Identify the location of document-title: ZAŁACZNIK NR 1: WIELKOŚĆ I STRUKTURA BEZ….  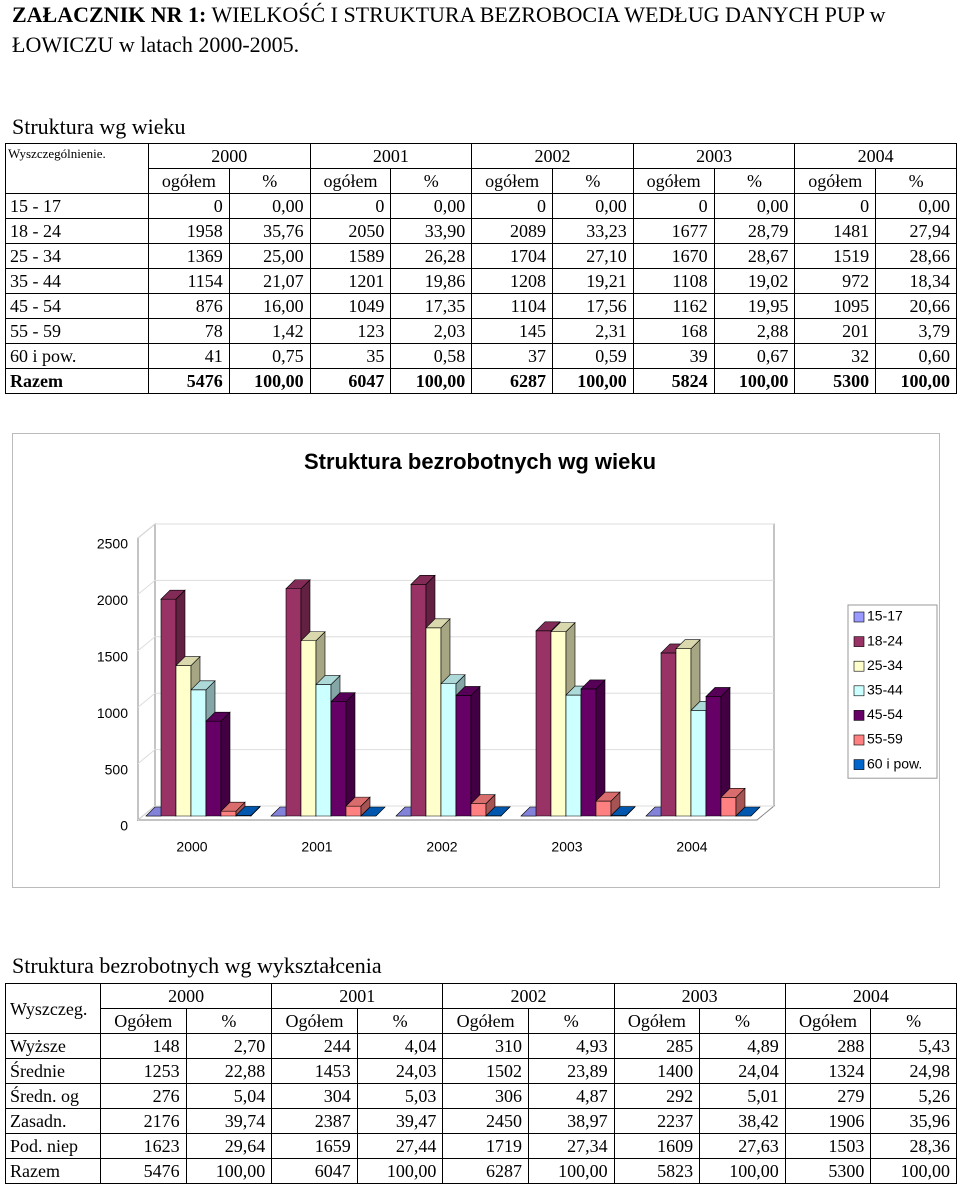
(482, 30).